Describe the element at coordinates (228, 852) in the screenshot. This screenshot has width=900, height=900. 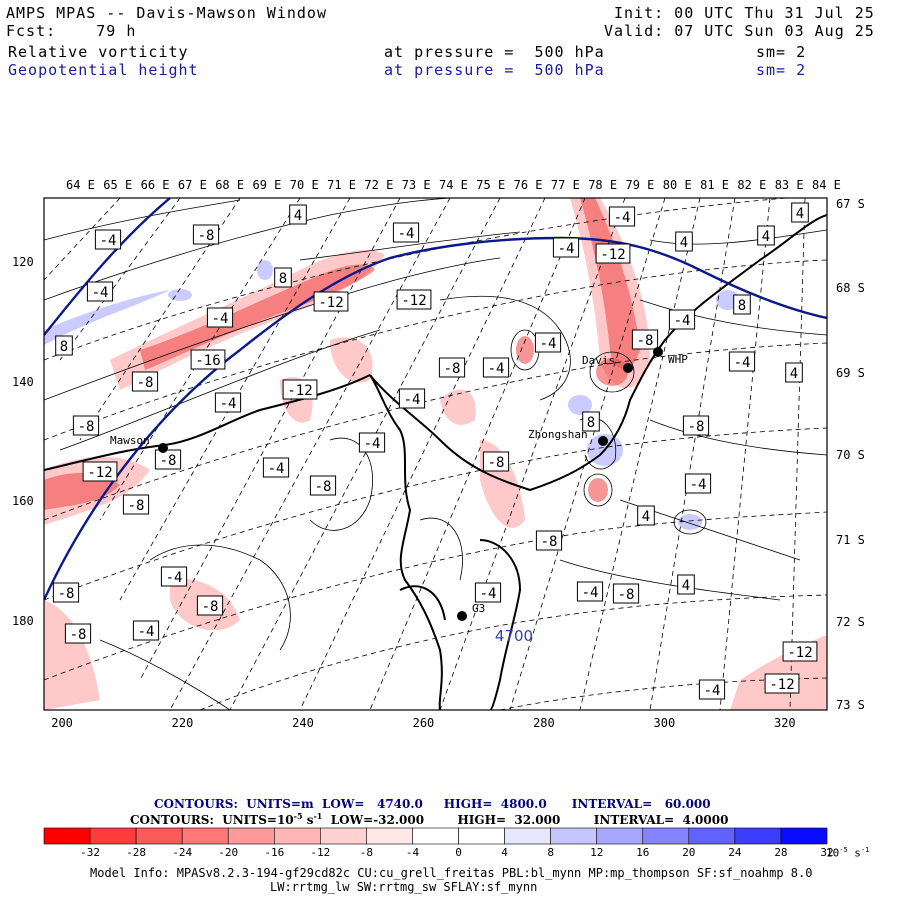
I see `colorbar-tick-label: -20` at that location.